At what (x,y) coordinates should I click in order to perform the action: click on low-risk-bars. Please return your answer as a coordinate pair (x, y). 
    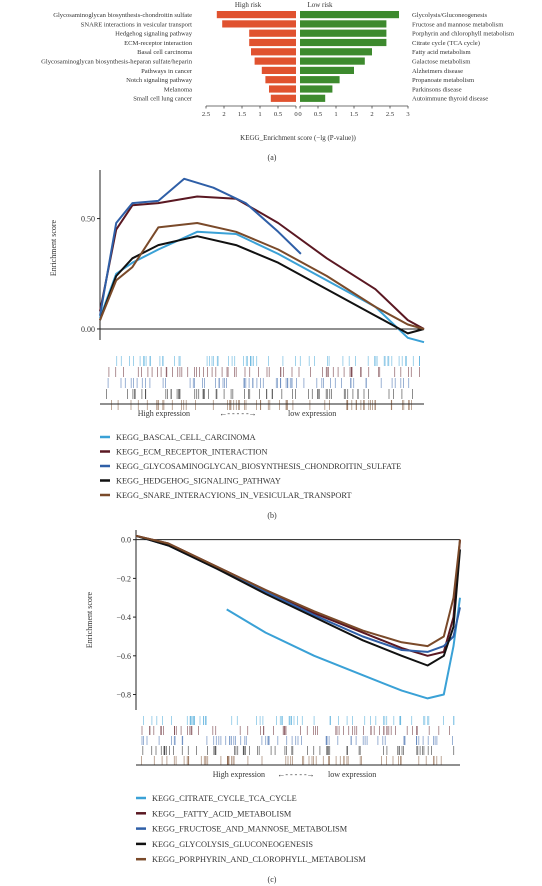
    Looking at the image, I should click on (349, 56).